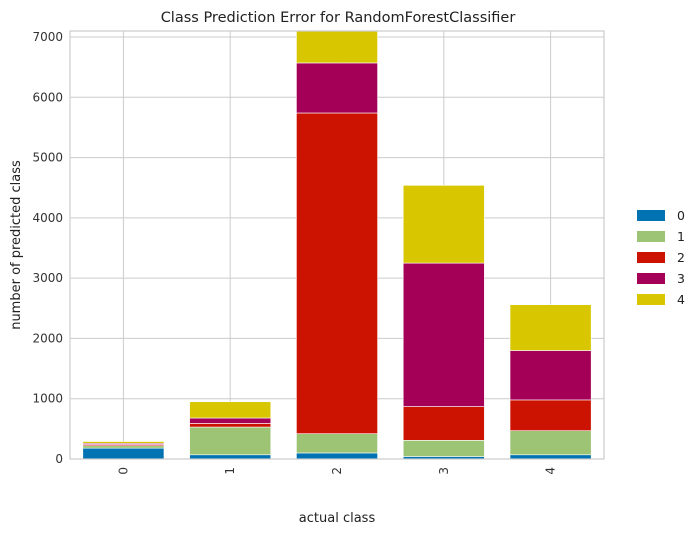 The width and height of the screenshot is (700, 534). What do you see at coordinates (444, 471) in the screenshot?
I see `x-tick-label: 3` at bounding box center [444, 471].